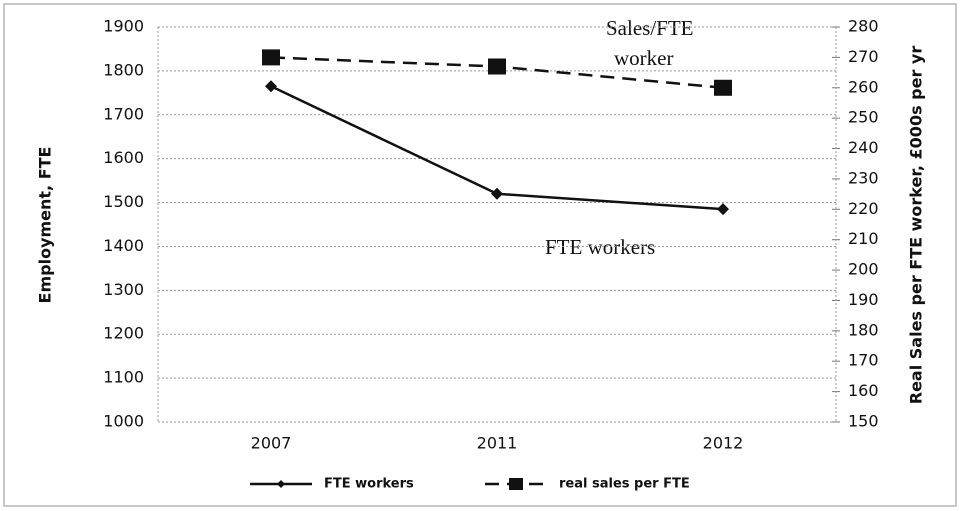 The image size is (961, 511). I want to click on y2-tick-label: 190, so click(863, 299).